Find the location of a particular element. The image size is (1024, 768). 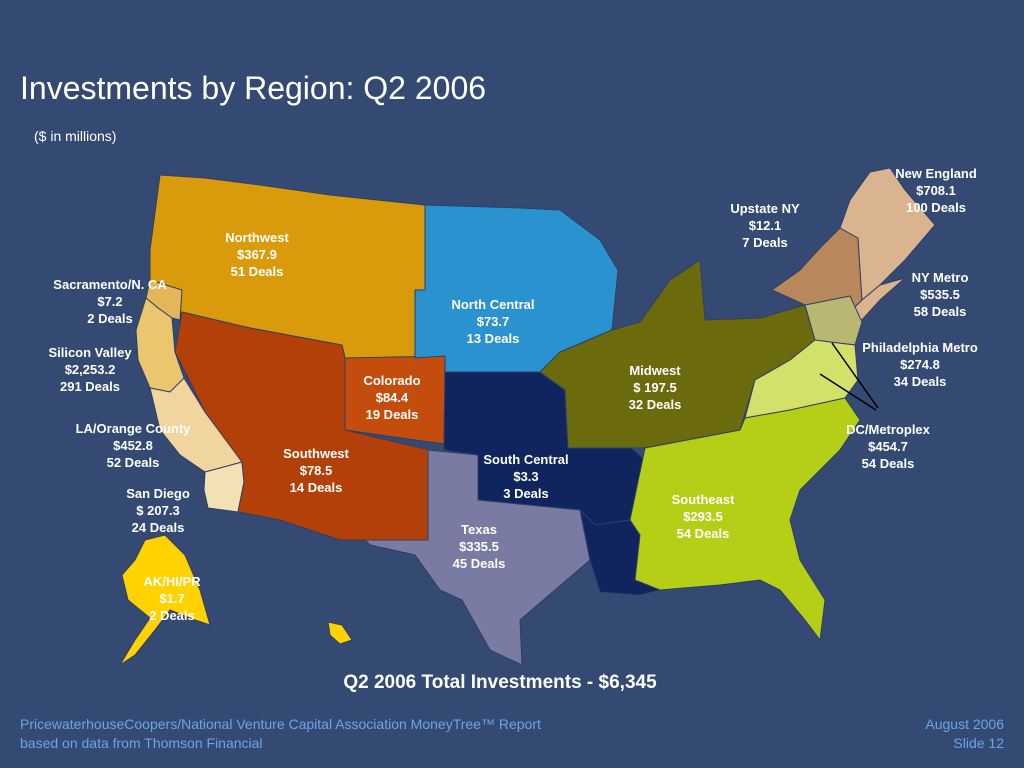

region-name: Midwest is located at coordinates (655, 370).